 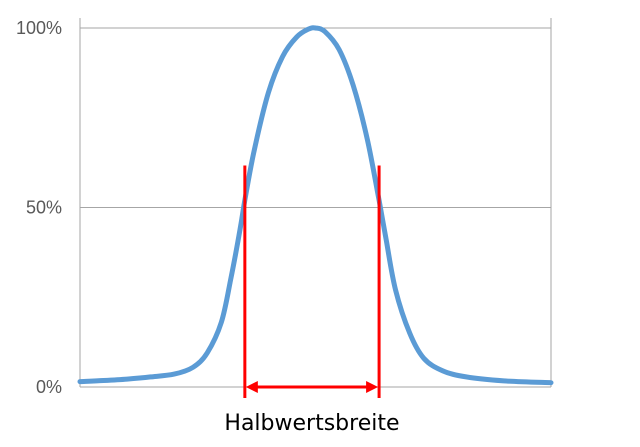 What do you see at coordinates (44, 208) in the screenshot?
I see `y-tick-label: 50%` at bounding box center [44, 208].